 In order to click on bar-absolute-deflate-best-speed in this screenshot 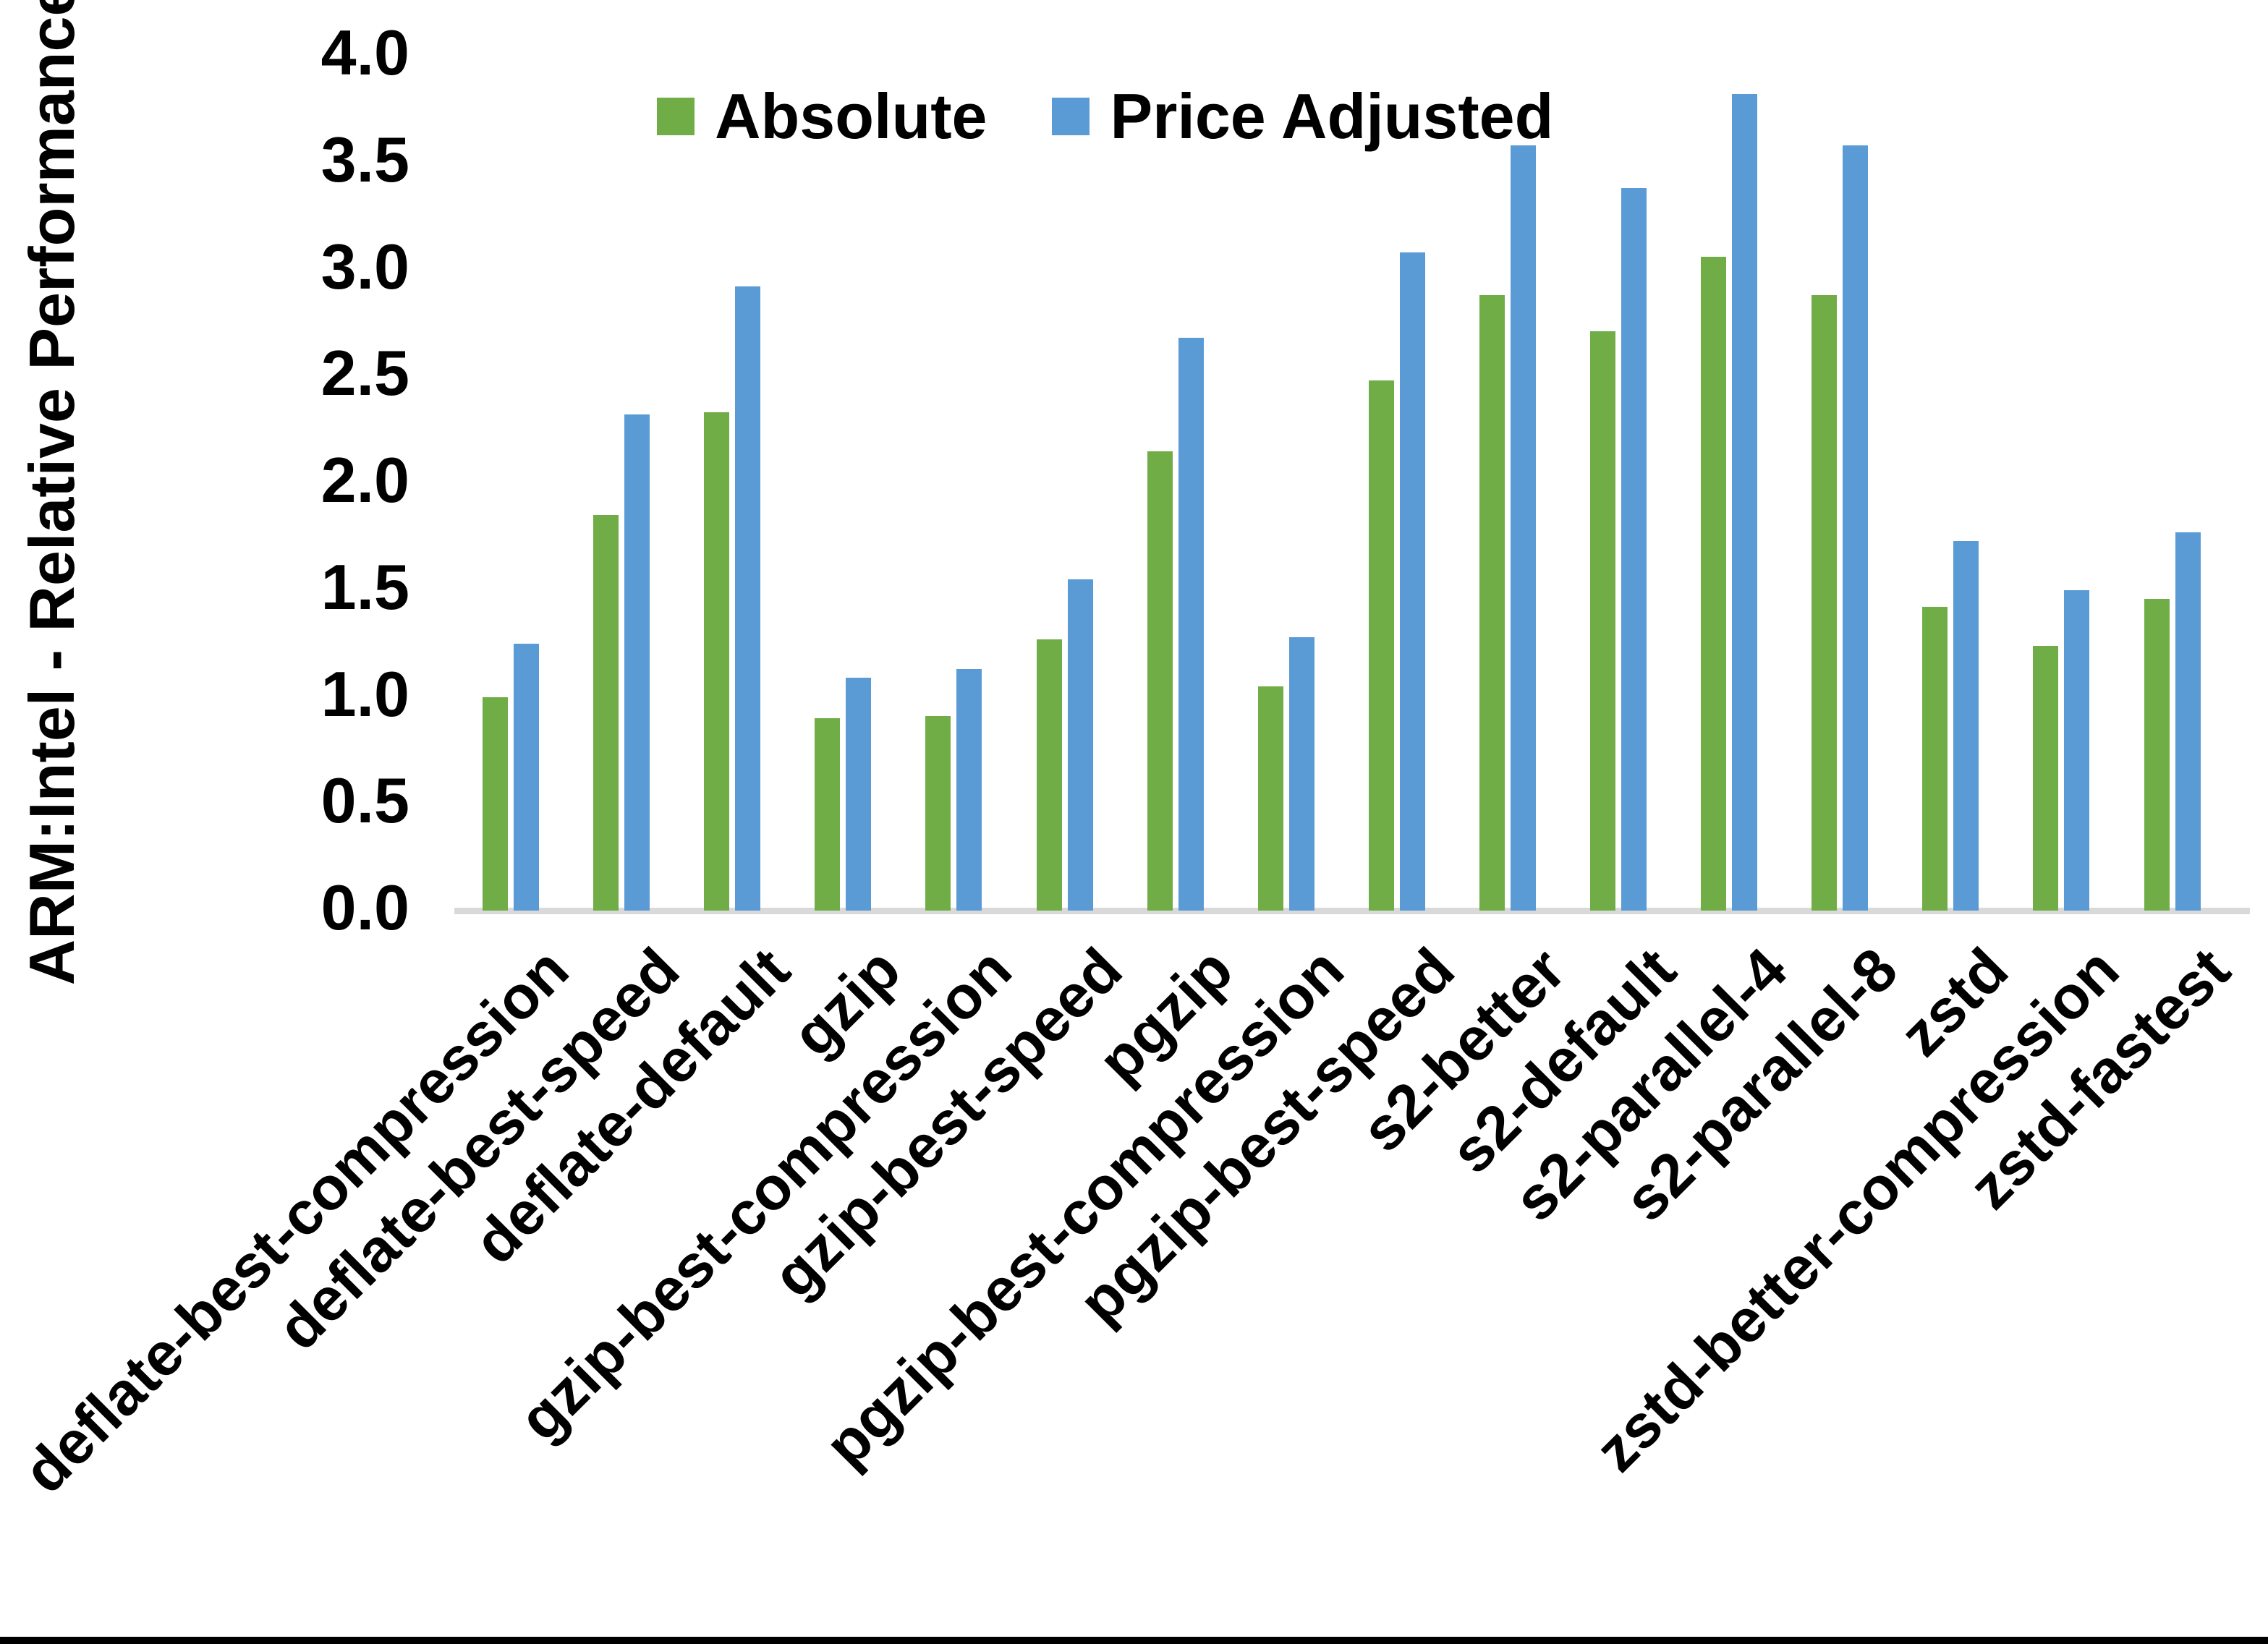, I will do `click(606, 713)`.